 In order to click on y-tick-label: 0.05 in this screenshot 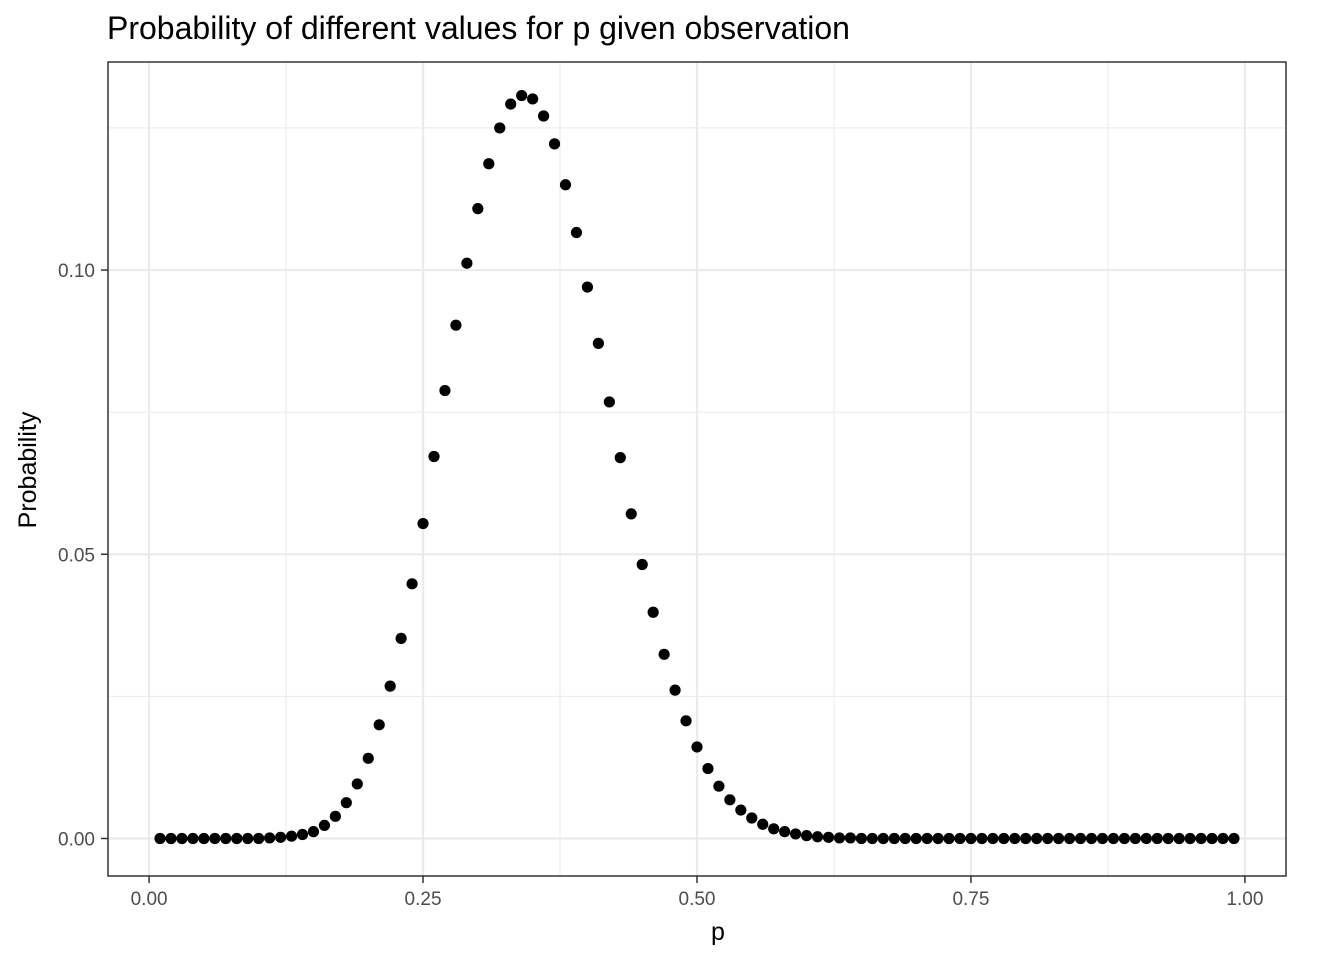, I will do `click(76, 555)`.